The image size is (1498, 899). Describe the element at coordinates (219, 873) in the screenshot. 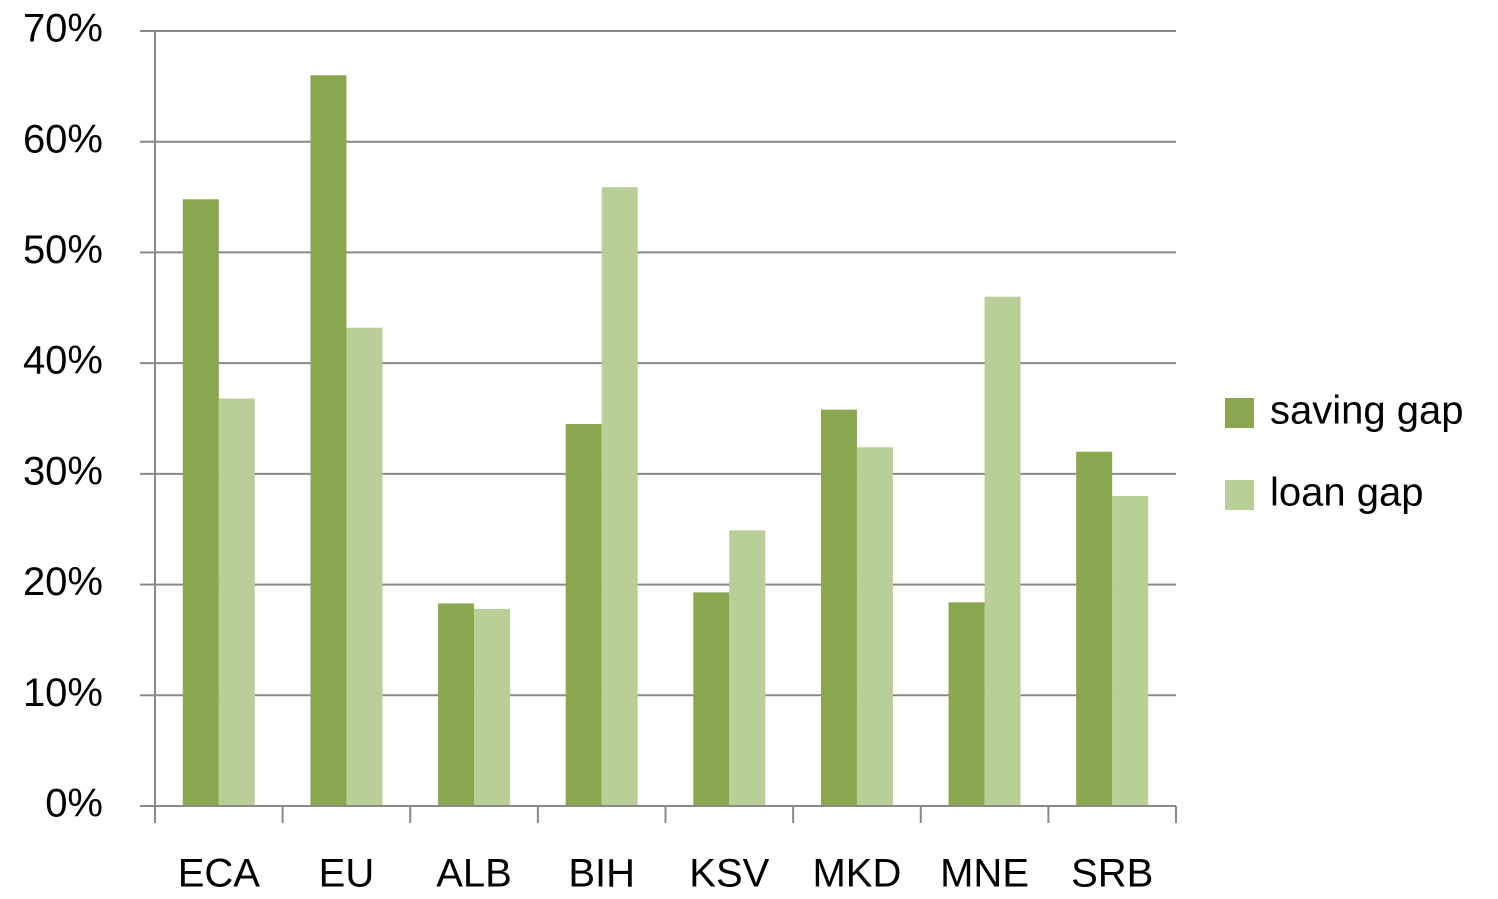

I see `x-tick-label: ECA` at that location.